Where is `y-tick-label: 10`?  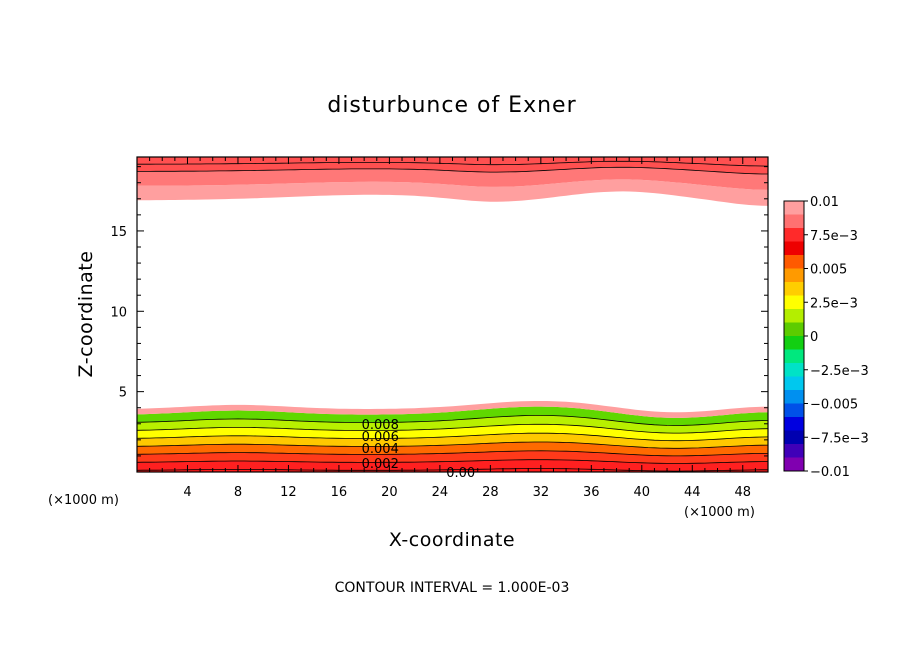
y-tick-label: 10 is located at coordinates (118, 312).